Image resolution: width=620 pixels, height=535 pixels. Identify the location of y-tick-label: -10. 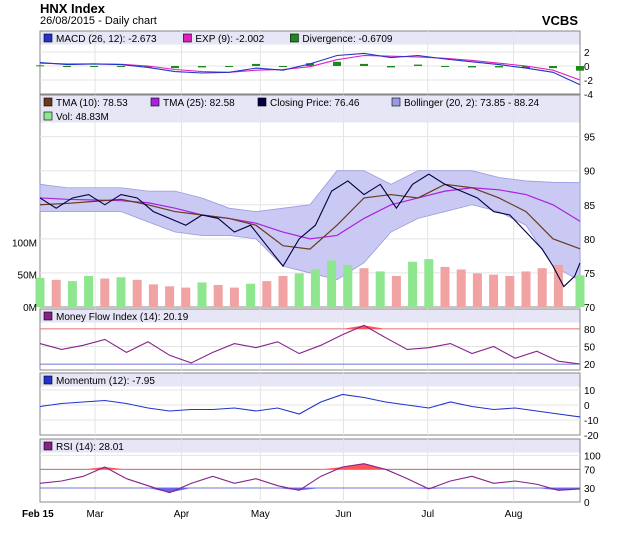
(591, 421).